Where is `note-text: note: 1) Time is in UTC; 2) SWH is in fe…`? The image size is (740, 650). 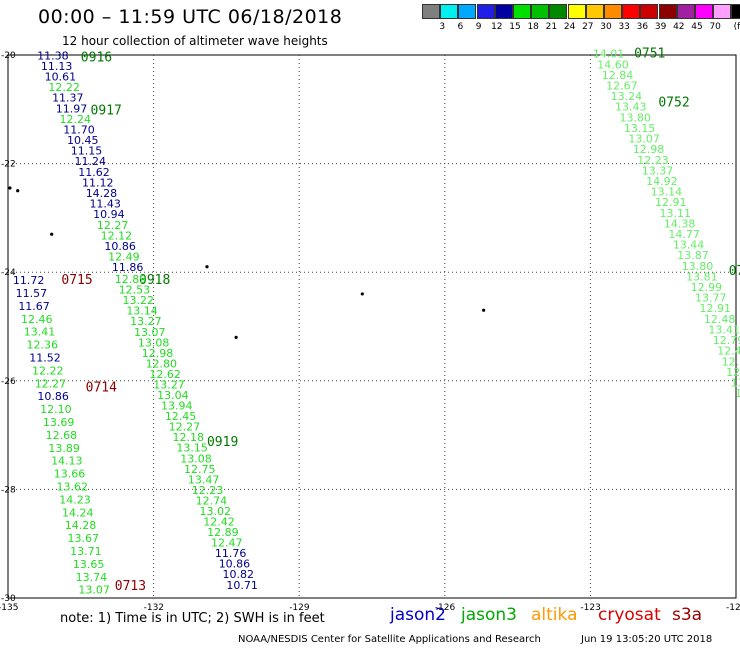
note-text: note: 1) Time is in UTC; 2) SWH is in fe… is located at coordinates (192, 618).